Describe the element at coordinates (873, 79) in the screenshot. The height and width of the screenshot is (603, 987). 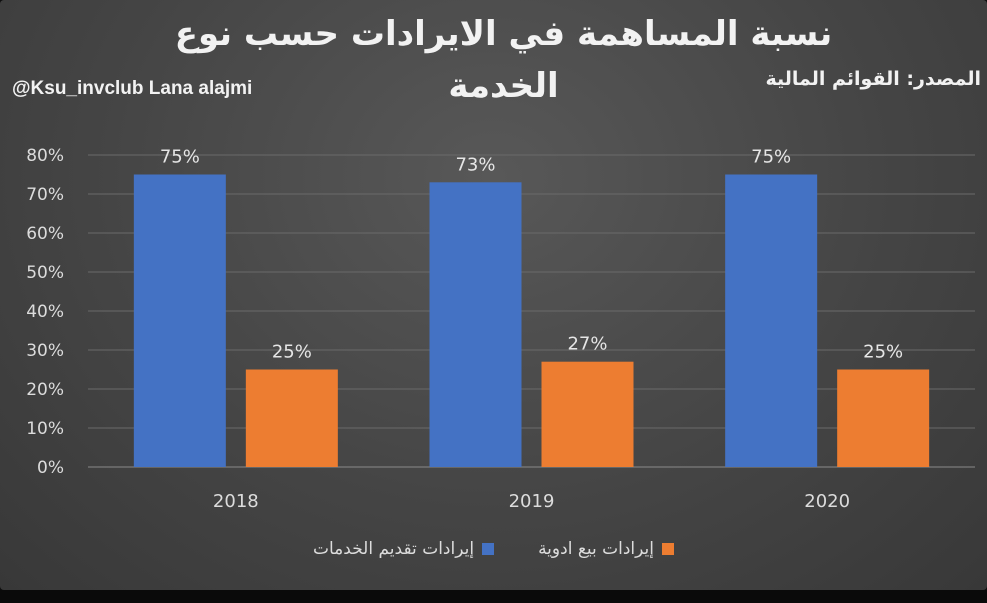
I see `source-note: المصدر: القوائم المالية` at that location.